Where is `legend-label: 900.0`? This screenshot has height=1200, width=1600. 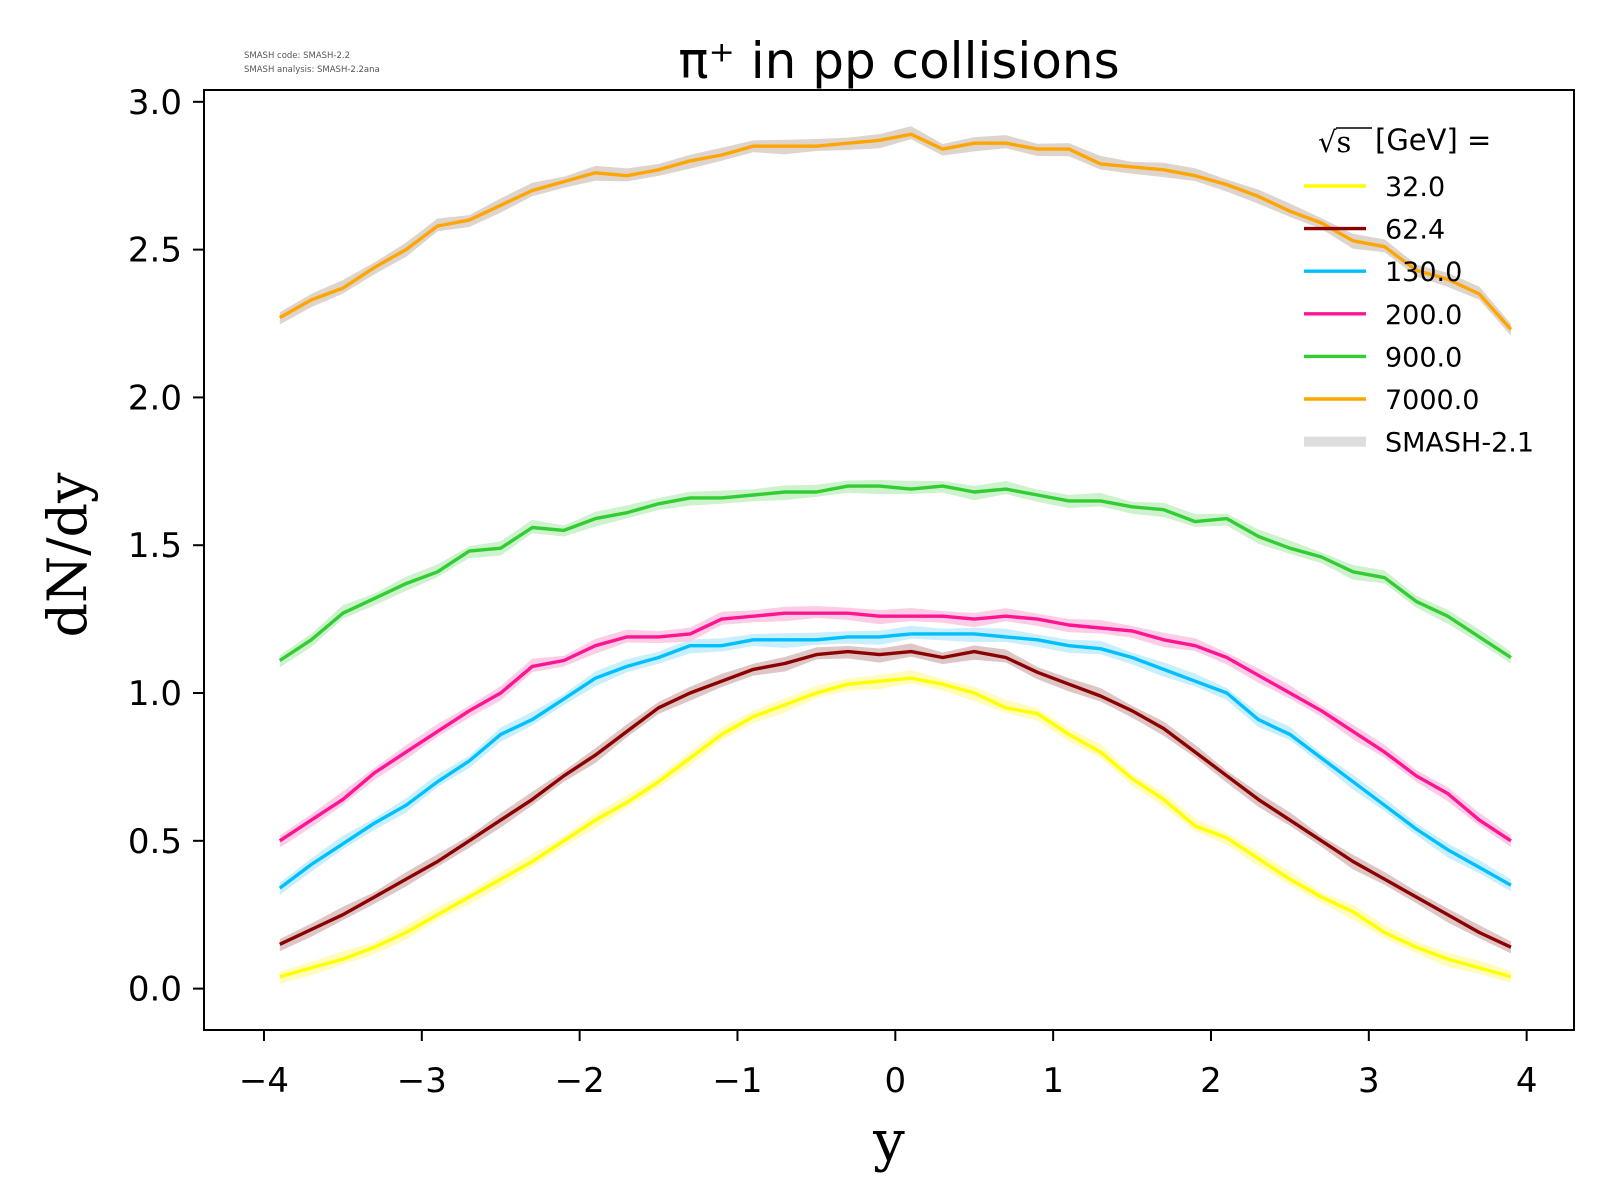 legend-label: 900.0 is located at coordinates (1423, 357).